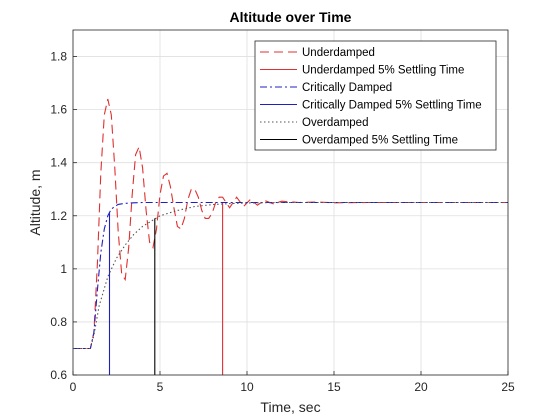  I want to click on legend-entry: Underdamped 5% Settling Time, so click(383, 71).